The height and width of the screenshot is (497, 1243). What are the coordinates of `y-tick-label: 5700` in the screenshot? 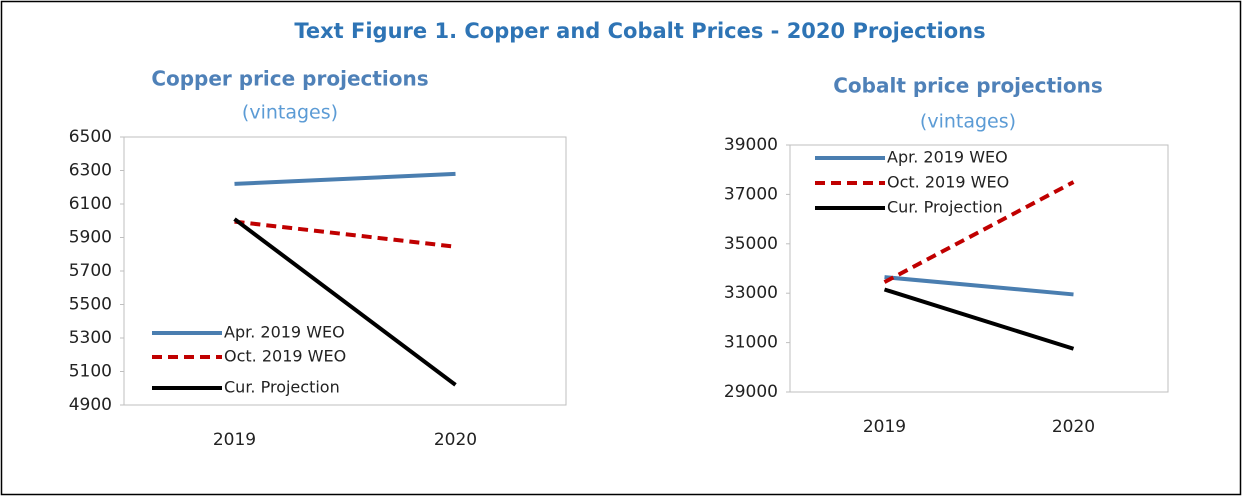 It's located at (90, 271).